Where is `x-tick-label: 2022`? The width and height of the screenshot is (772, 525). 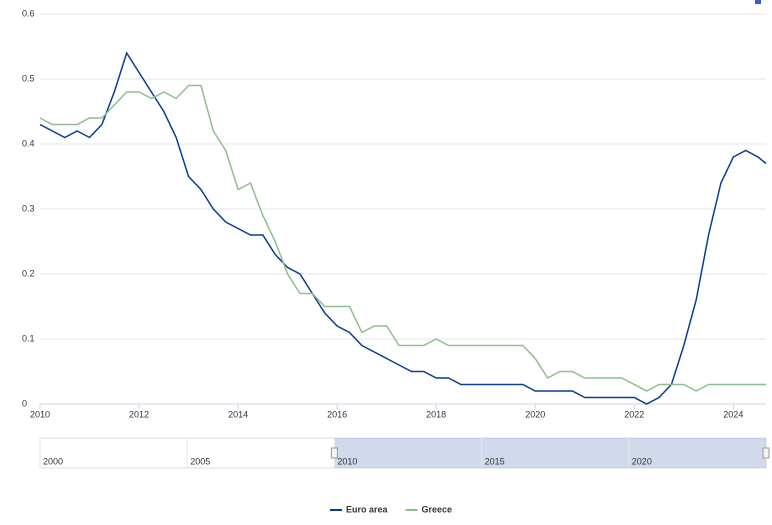 x-tick-label: 2022 is located at coordinates (634, 414).